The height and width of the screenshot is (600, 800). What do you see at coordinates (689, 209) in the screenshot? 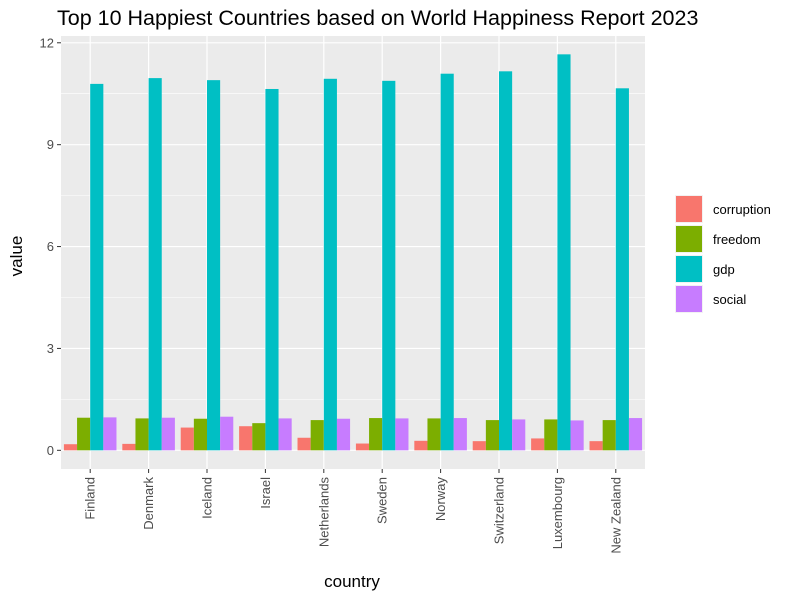
I see `legend-swatch-corruption` at bounding box center [689, 209].